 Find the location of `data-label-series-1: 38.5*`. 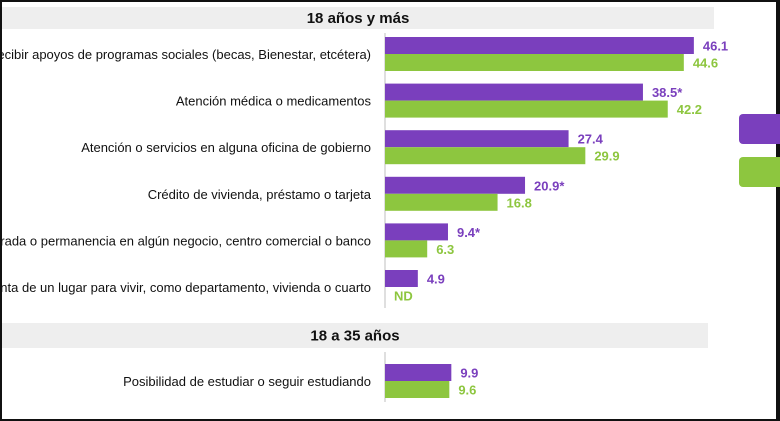

data-label-series-1: 38.5* is located at coordinates (667, 92).